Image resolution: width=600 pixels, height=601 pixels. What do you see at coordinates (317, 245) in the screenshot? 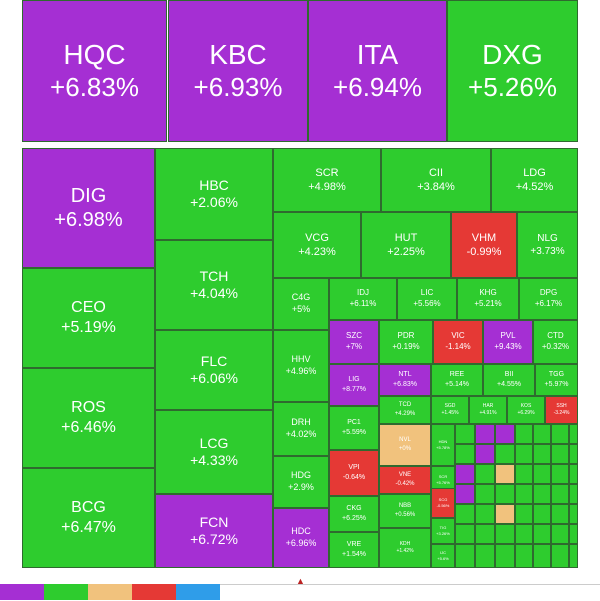
I see `stock-tile-vcg: VCG +4.23%` at bounding box center [317, 245].